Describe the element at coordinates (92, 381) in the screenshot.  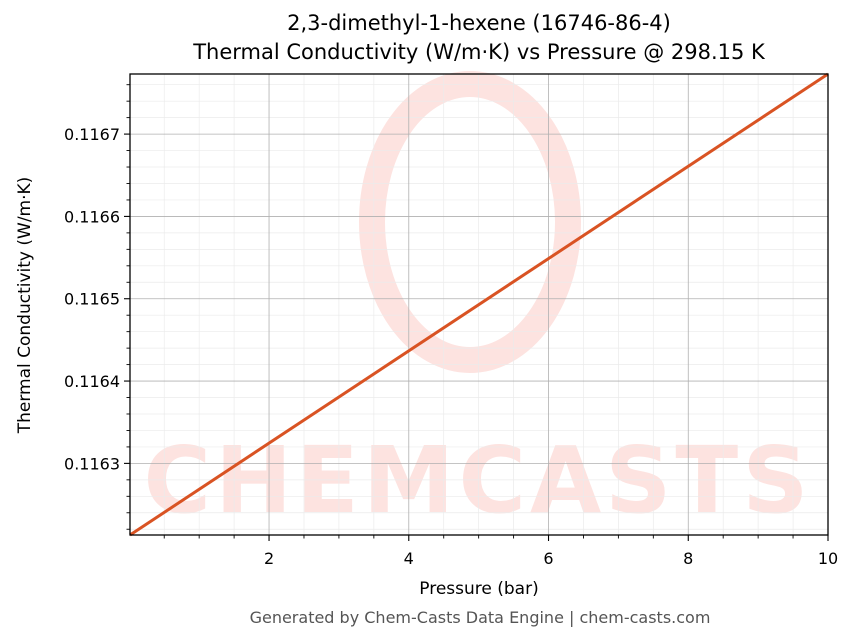
I see `y-tick-label: 0.1164` at that location.